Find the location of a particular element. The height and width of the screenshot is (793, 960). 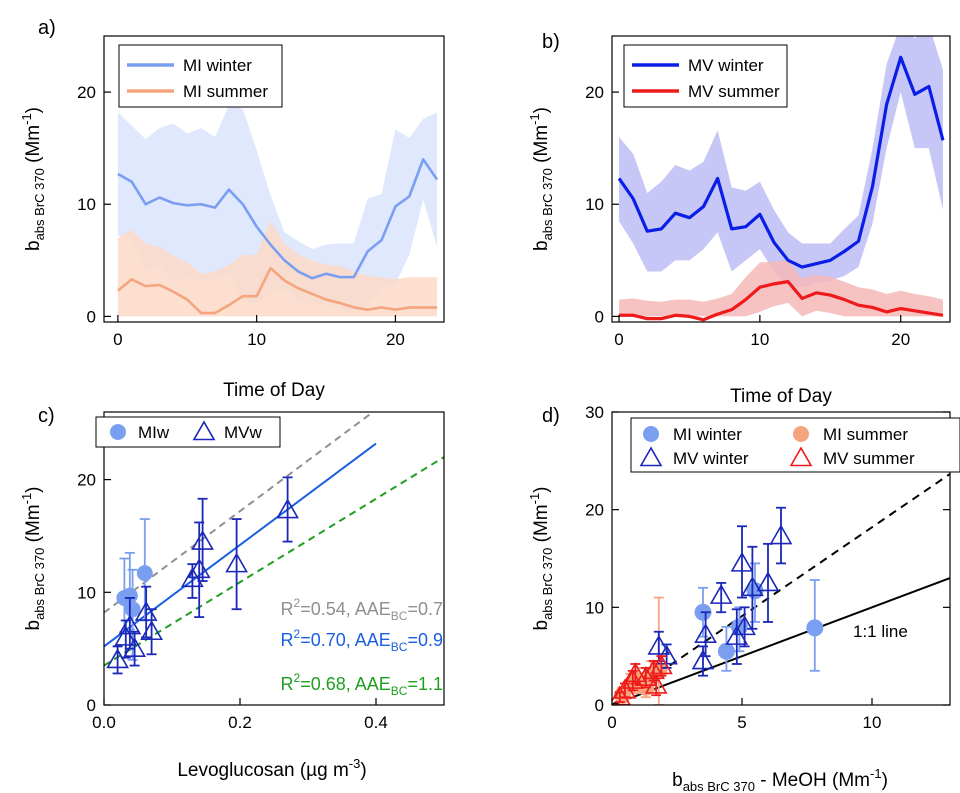

x-axis-label-rest: - MeOH (Mm is located at coordinates (812, 780).